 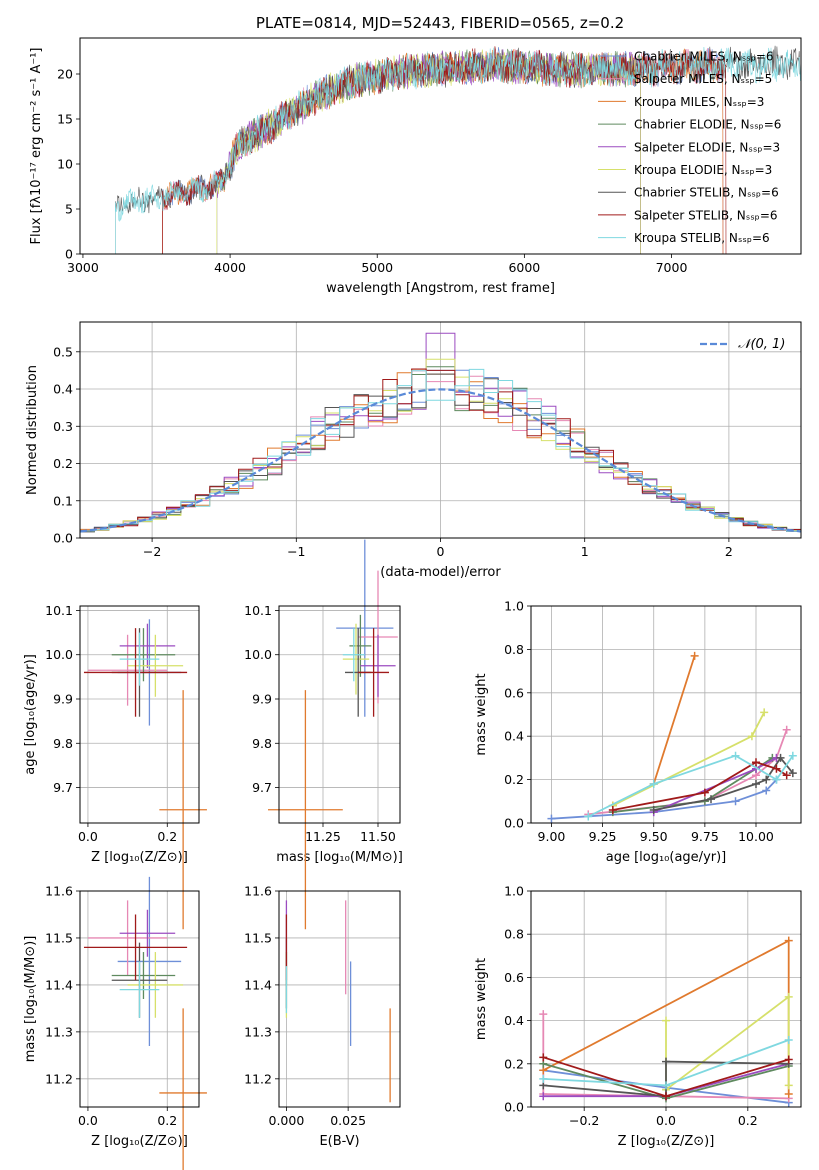 I want to click on x-tick-label: 9.25, so click(x=603, y=836).